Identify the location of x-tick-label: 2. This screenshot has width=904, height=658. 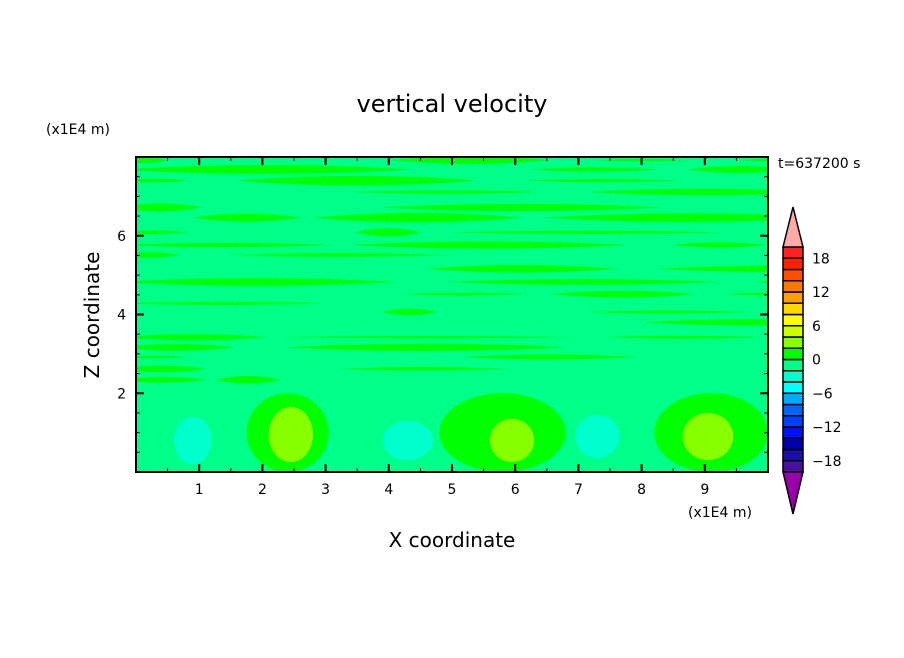
(262, 490).